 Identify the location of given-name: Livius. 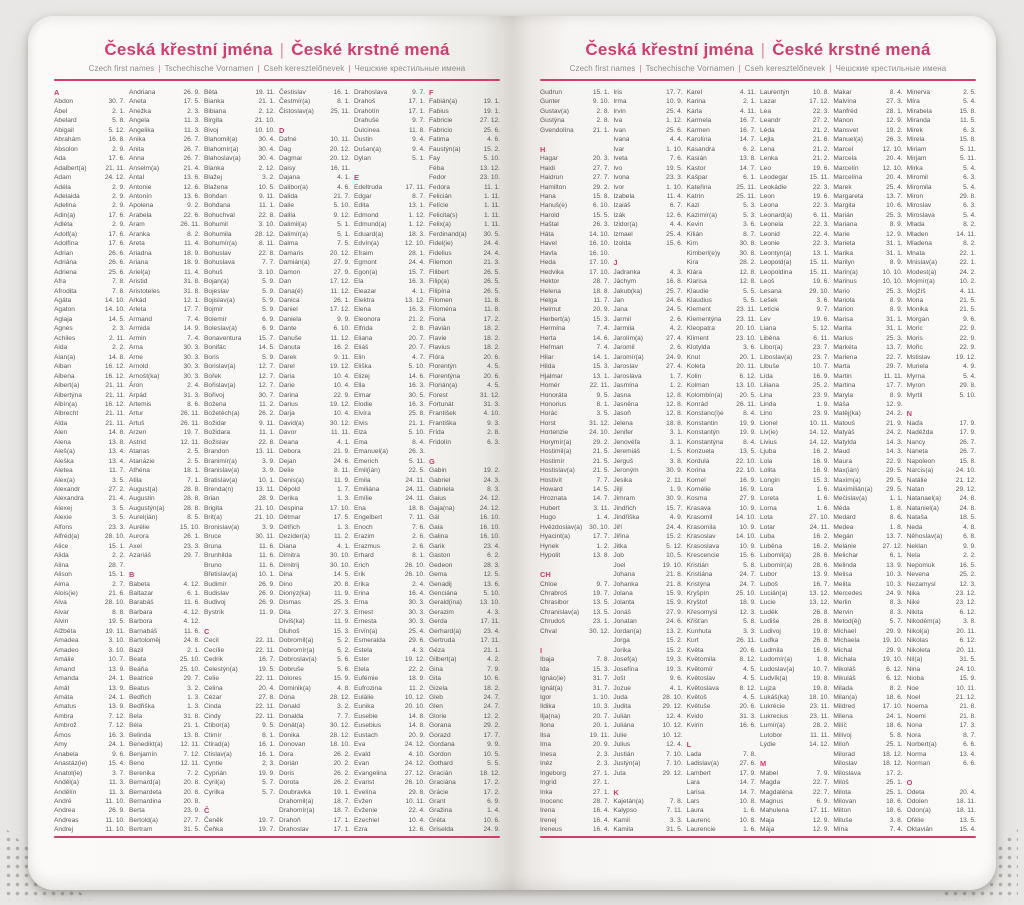
(768, 442).